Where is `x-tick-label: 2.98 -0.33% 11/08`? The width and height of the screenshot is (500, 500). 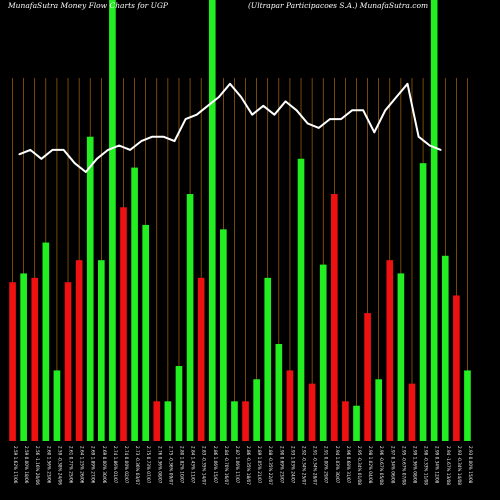
x-tick-label: 2.98 -0.33% 11/08 is located at coordinates (426, 465).